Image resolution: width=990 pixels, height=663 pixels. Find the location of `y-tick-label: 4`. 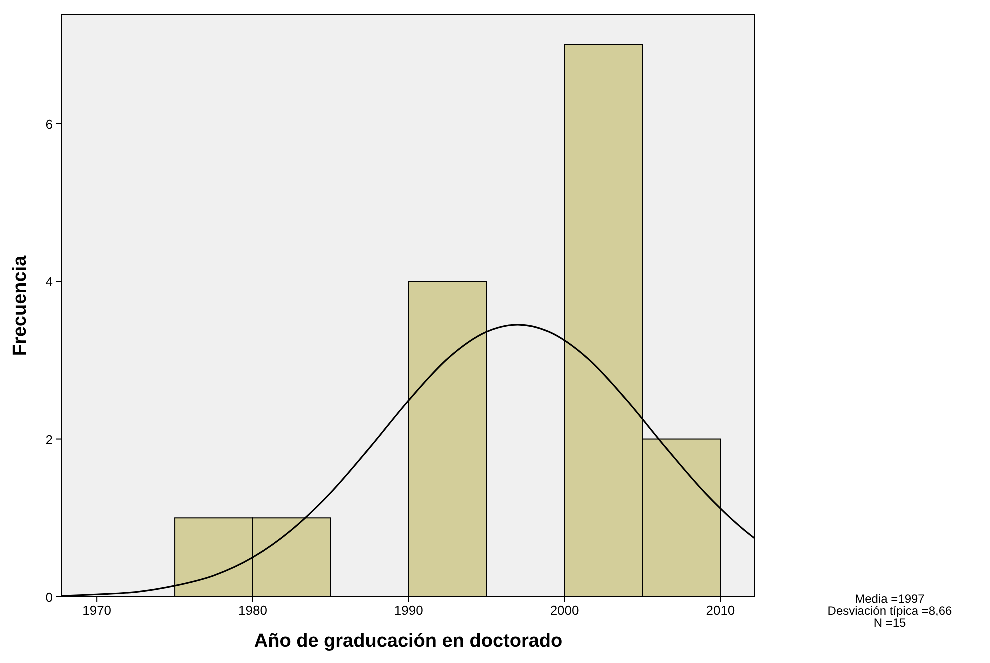

y-tick-label: 4 is located at coordinates (49, 282).